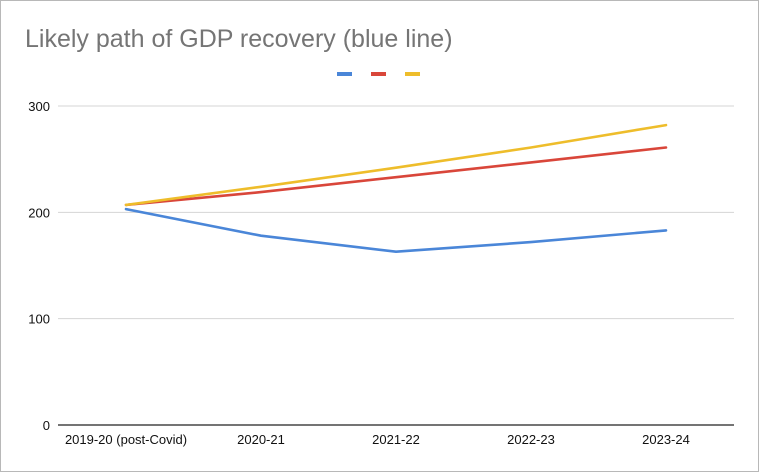  What do you see at coordinates (46, 425) in the screenshot?
I see `y-tick-label: 0` at bounding box center [46, 425].